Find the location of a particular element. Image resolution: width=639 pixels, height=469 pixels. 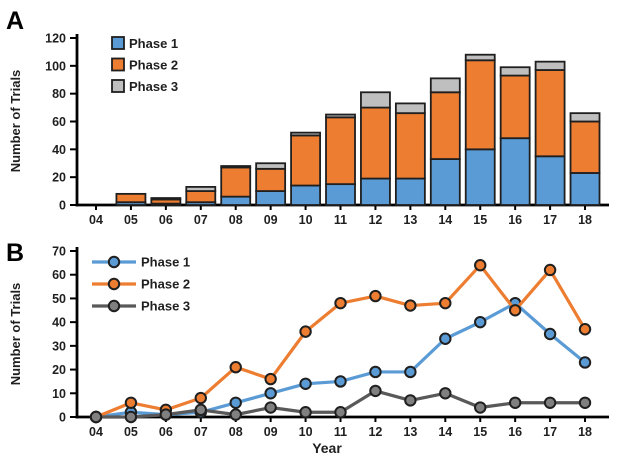

y-tick-label: 20 is located at coordinates (59, 370).